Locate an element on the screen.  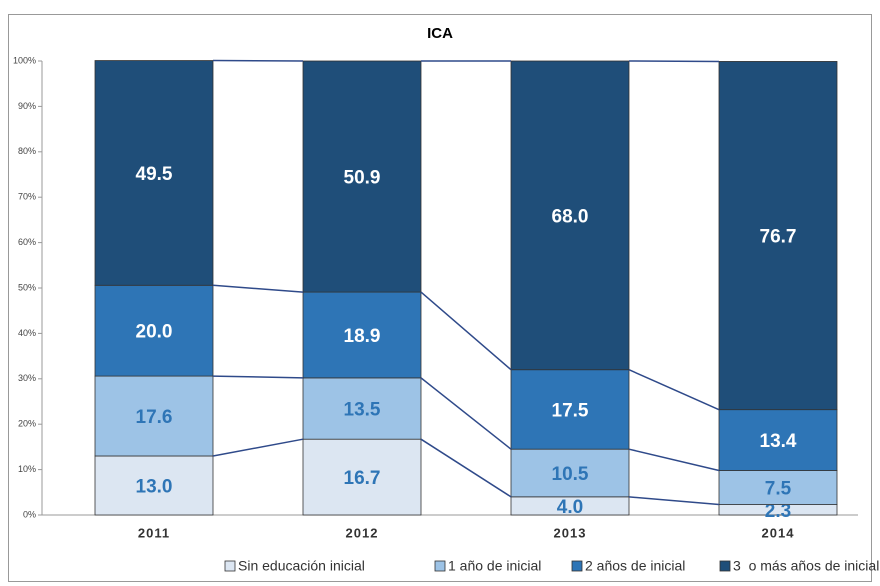
value-label: 13.4 is located at coordinates (778, 441).